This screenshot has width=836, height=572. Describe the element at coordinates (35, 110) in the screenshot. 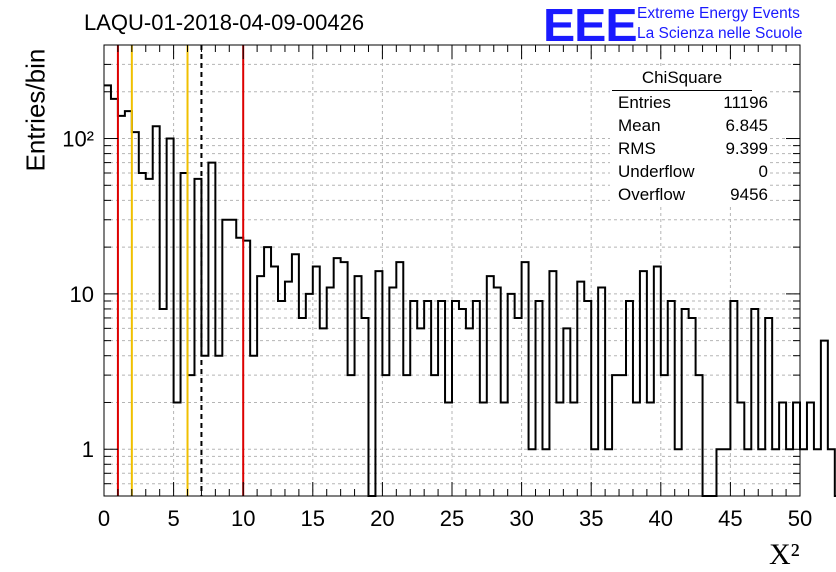

I see `y-axis-label: Entries/bin` at that location.